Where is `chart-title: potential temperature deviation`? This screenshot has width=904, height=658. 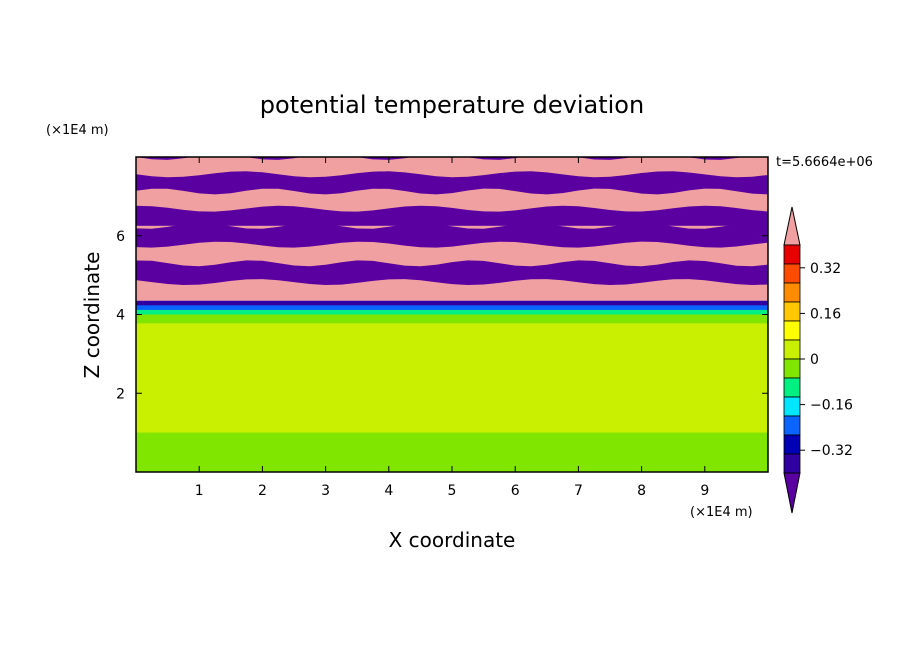 chart-title: potential temperature deviation is located at coordinates (452, 105).